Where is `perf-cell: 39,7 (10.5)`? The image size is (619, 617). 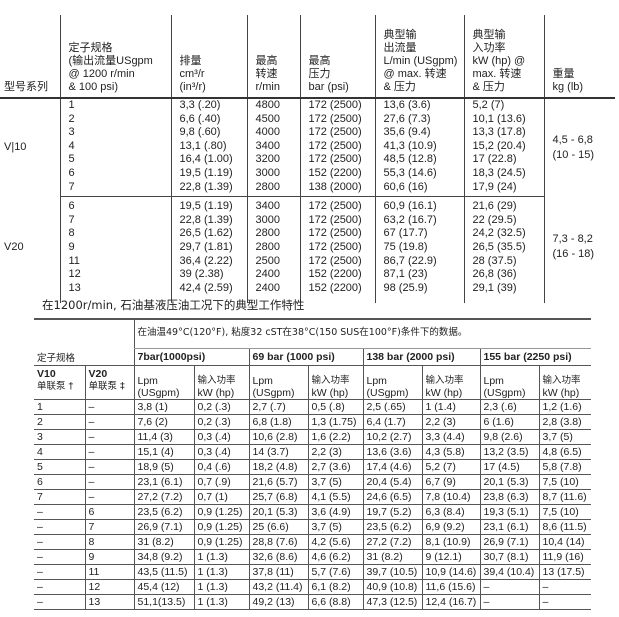
perf-cell: 39,7 (10.5) is located at coordinates (392, 572).